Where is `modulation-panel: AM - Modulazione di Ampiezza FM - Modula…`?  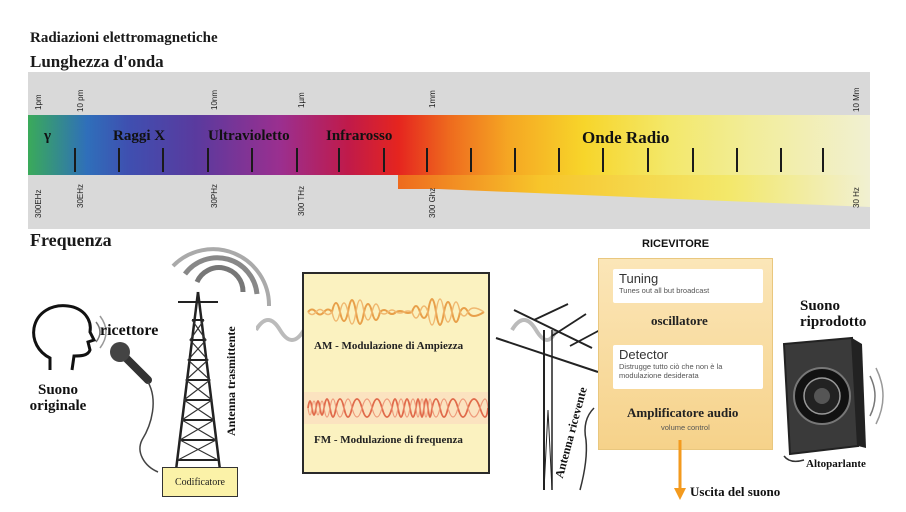
modulation-panel: AM - Modulazione di Ampiezza FM - Modula… is located at coordinates (396, 373).